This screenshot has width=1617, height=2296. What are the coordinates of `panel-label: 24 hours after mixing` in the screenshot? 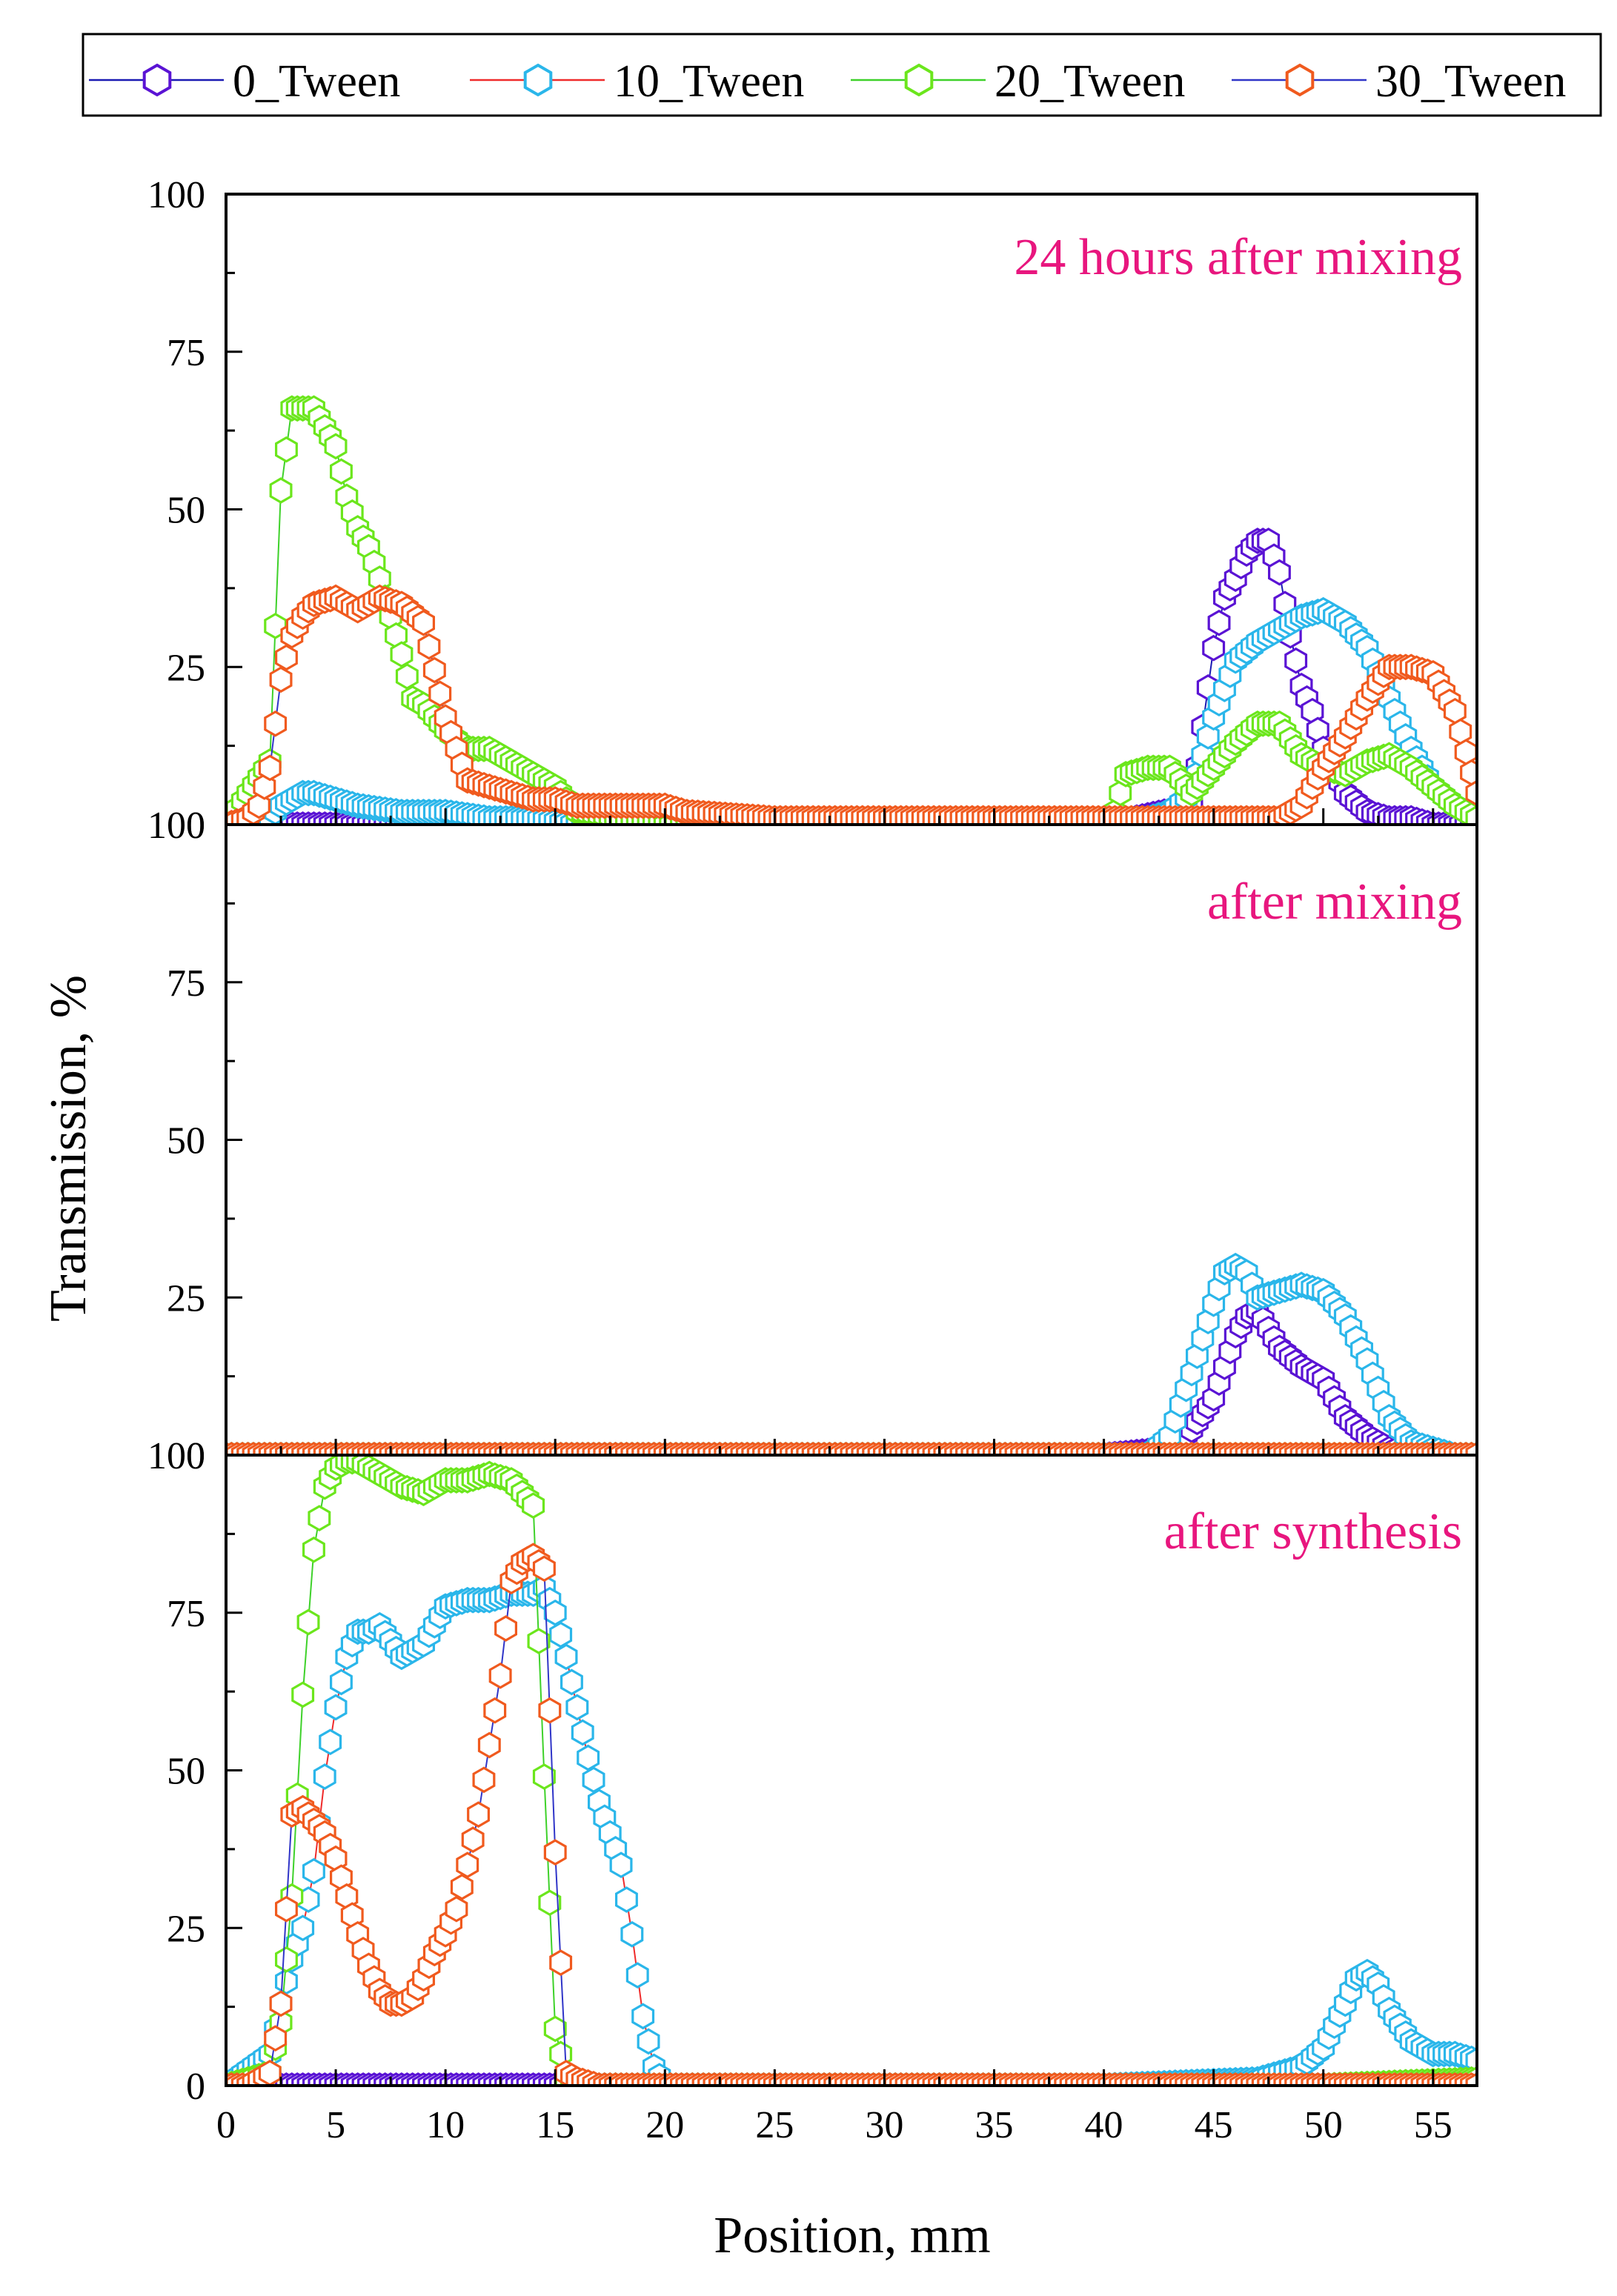 It's located at (1238, 257).